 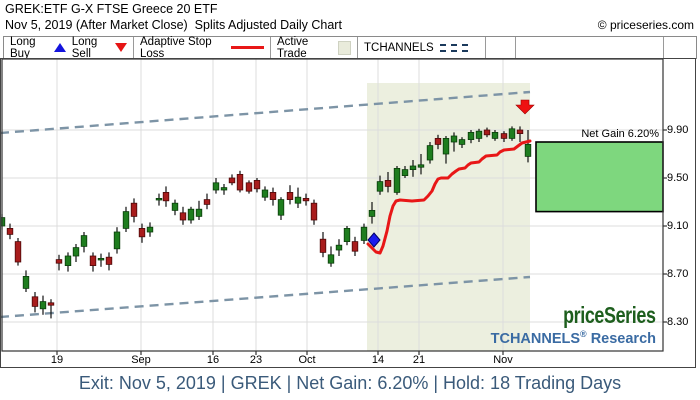 What do you see at coordinates (256, 360) in the screenshot?
I see `x-axis-label: 23` at bounding box center [256, 360].